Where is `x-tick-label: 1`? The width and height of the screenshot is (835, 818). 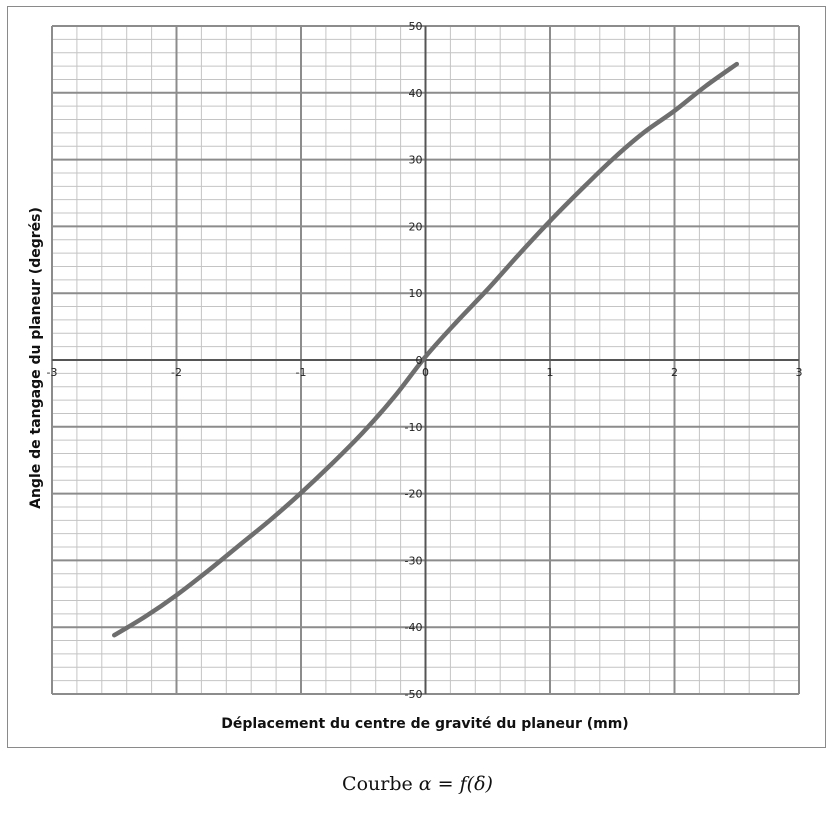
x-tick-label: 1 is located at coordinates (550, 372).